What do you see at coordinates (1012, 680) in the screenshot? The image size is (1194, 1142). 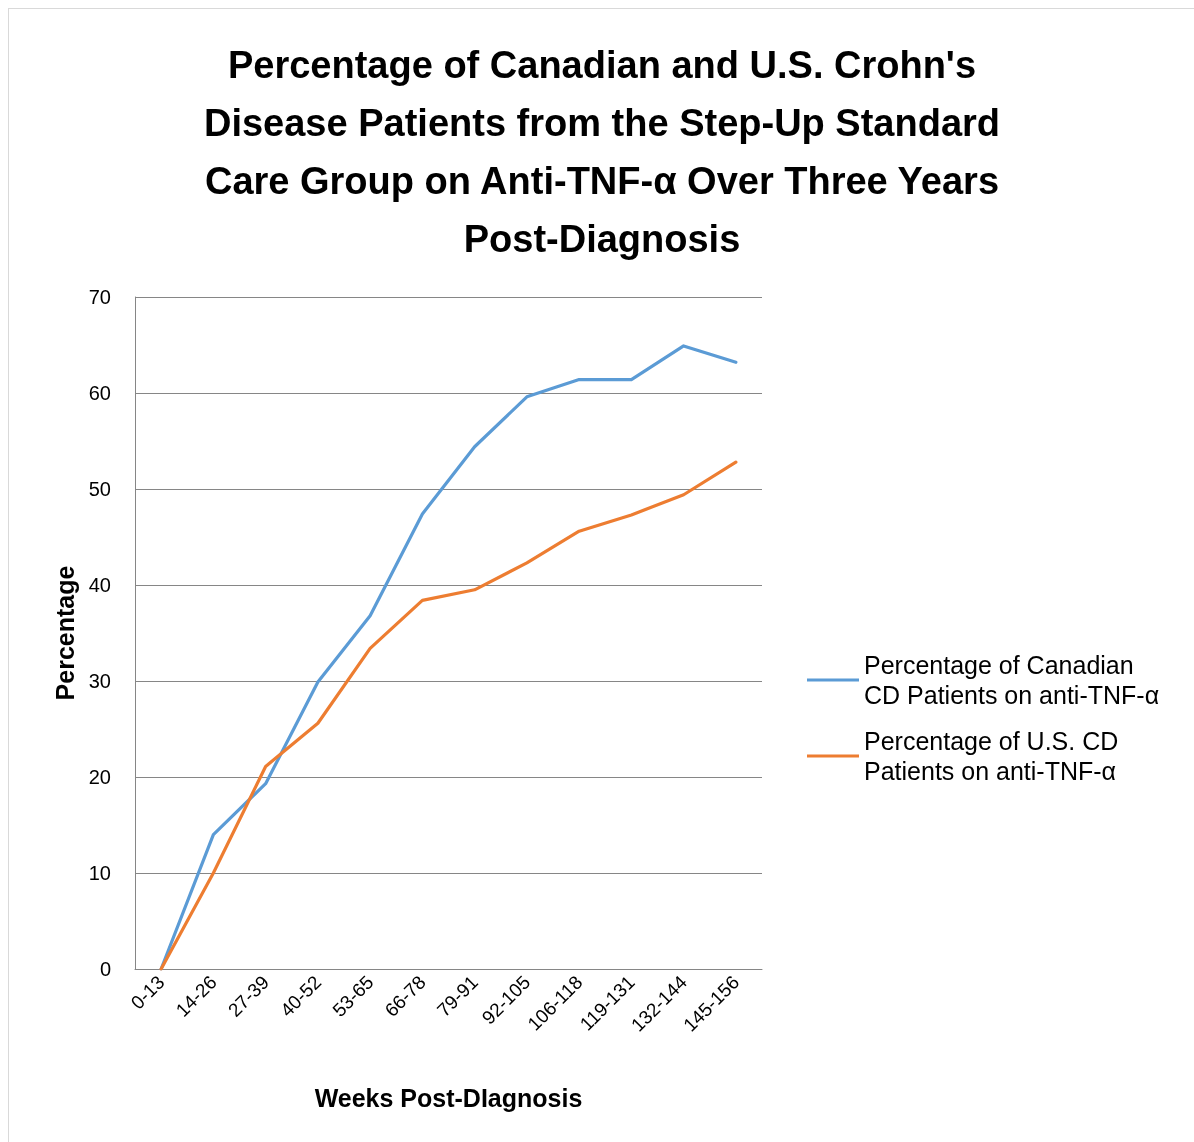 I see `legend-label: Percentage of Canadian CD Patients on anti-TNF-α` at bounding box center [1012, 680].